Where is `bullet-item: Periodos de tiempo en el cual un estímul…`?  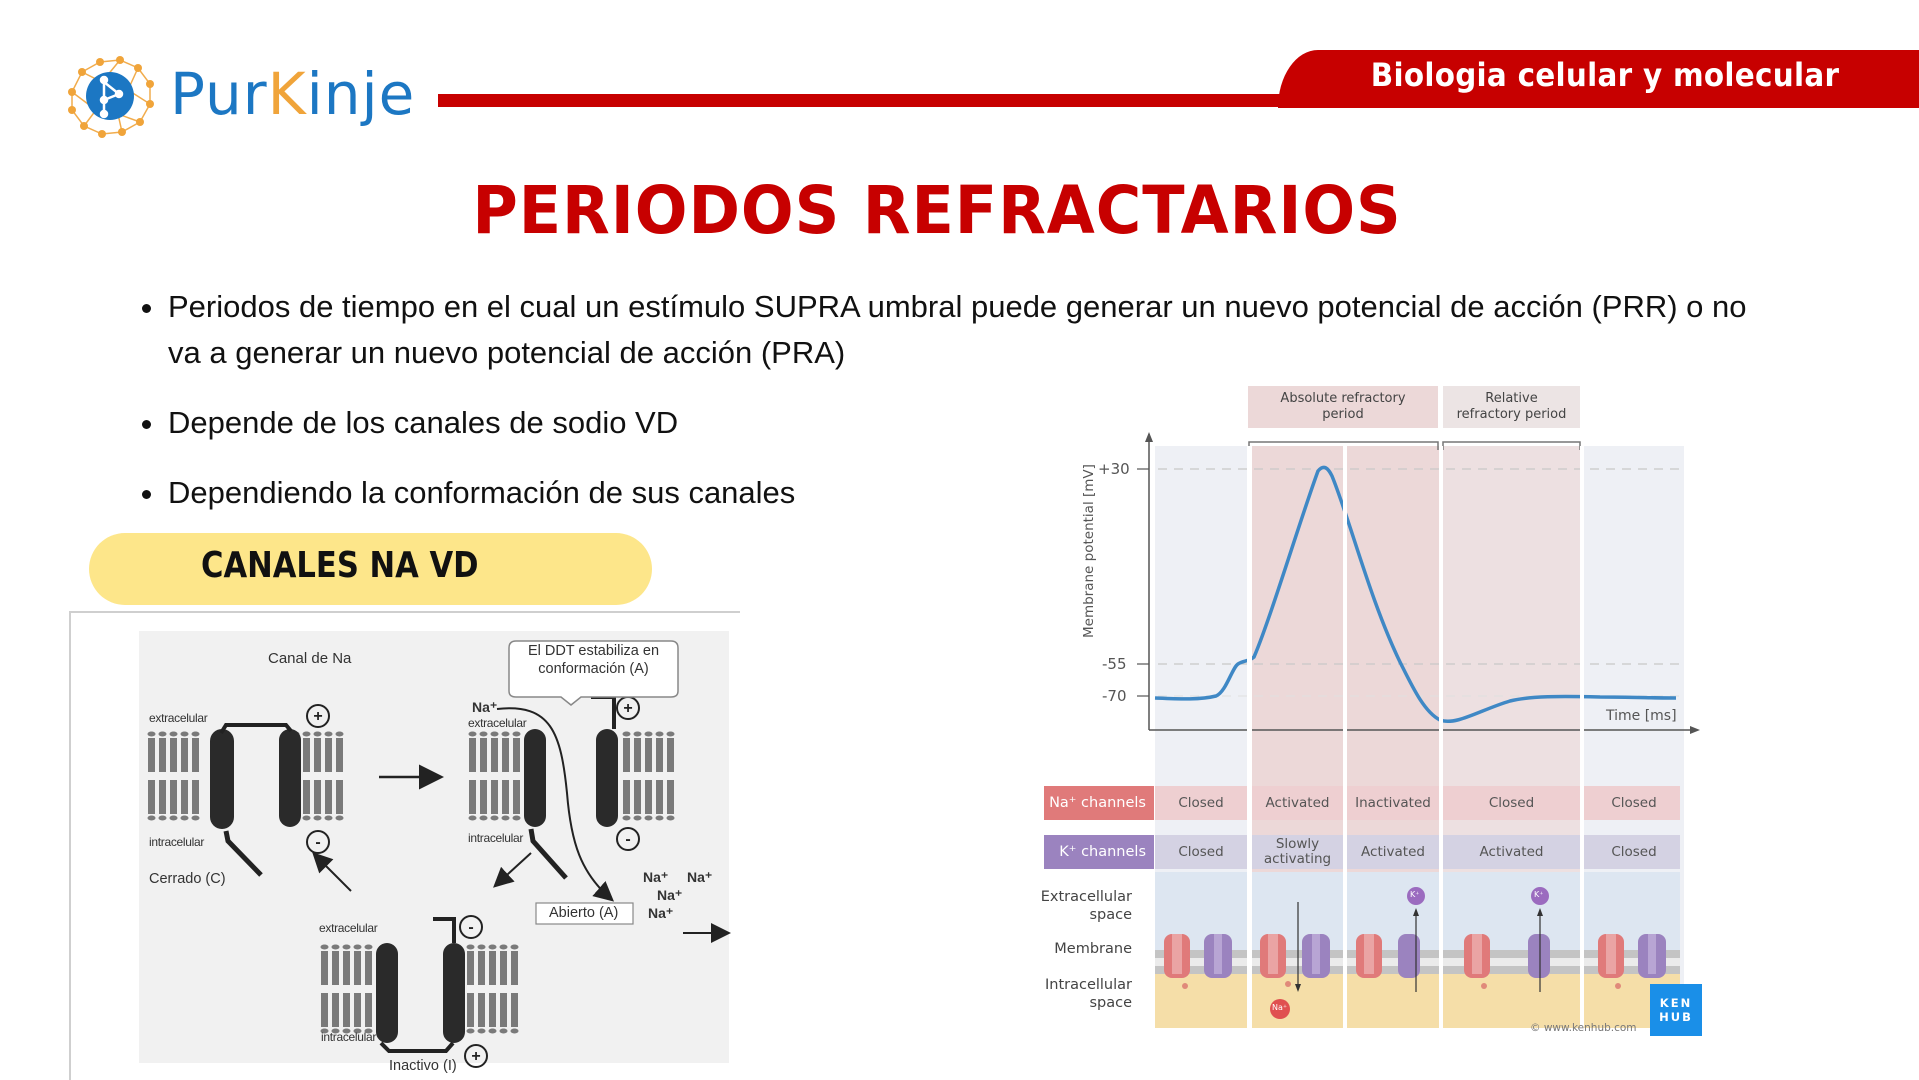
bullet-item: Periodos de tiempo en el cual un estímul… is located at coordinates (988, 330).